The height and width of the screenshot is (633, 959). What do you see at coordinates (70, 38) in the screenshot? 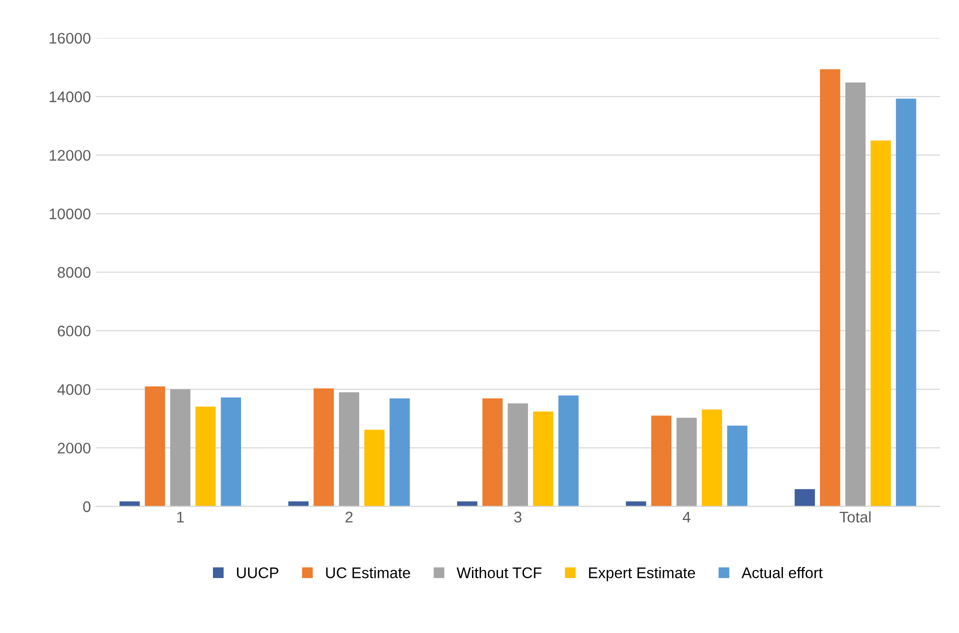
I see `y-tick-label: 16000` at bounding box center [70, 38].